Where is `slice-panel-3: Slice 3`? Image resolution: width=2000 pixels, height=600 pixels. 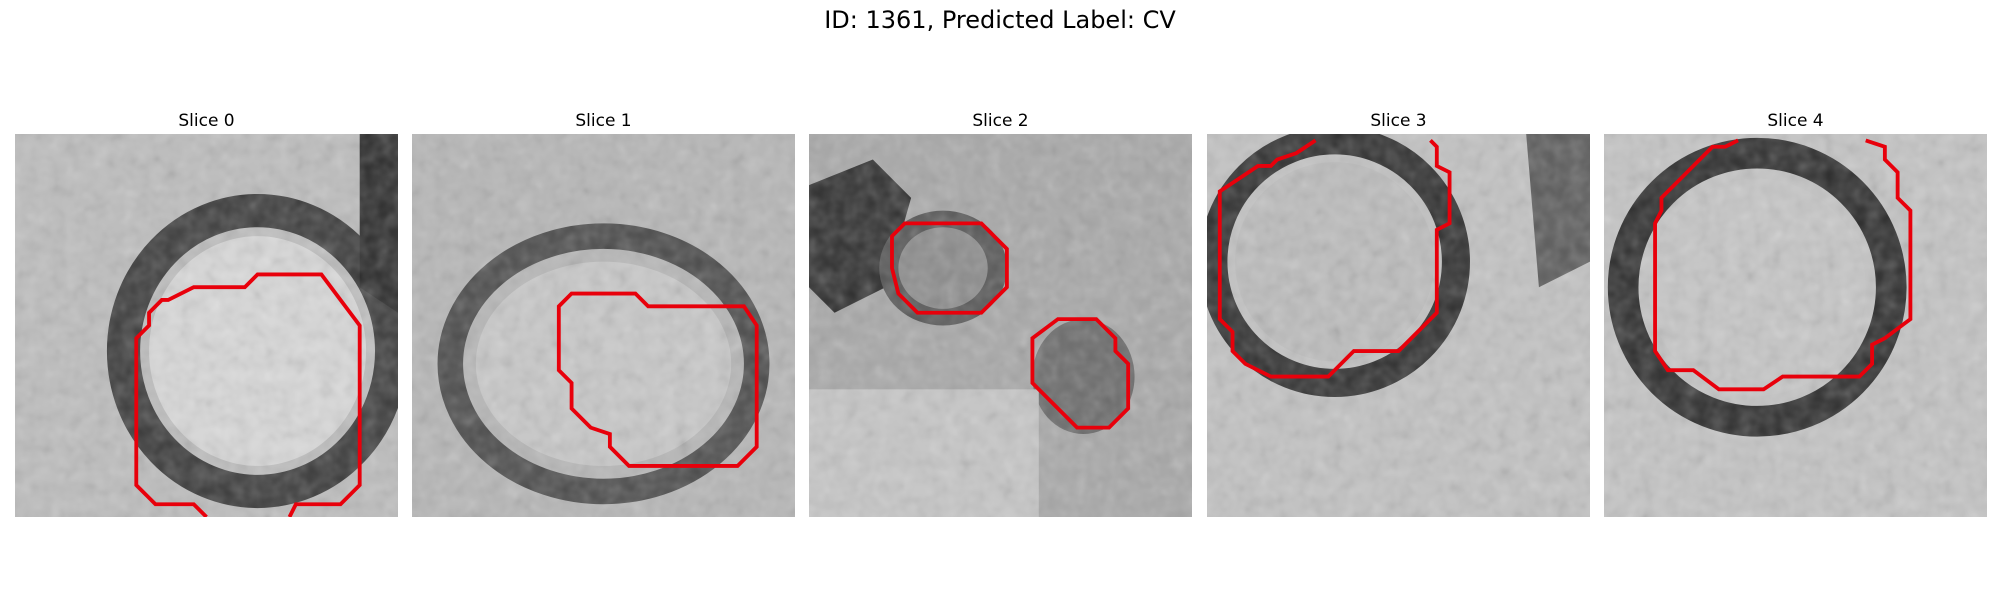
slice-panel-3: Slice 3 is located at coordinates (1398, 312).